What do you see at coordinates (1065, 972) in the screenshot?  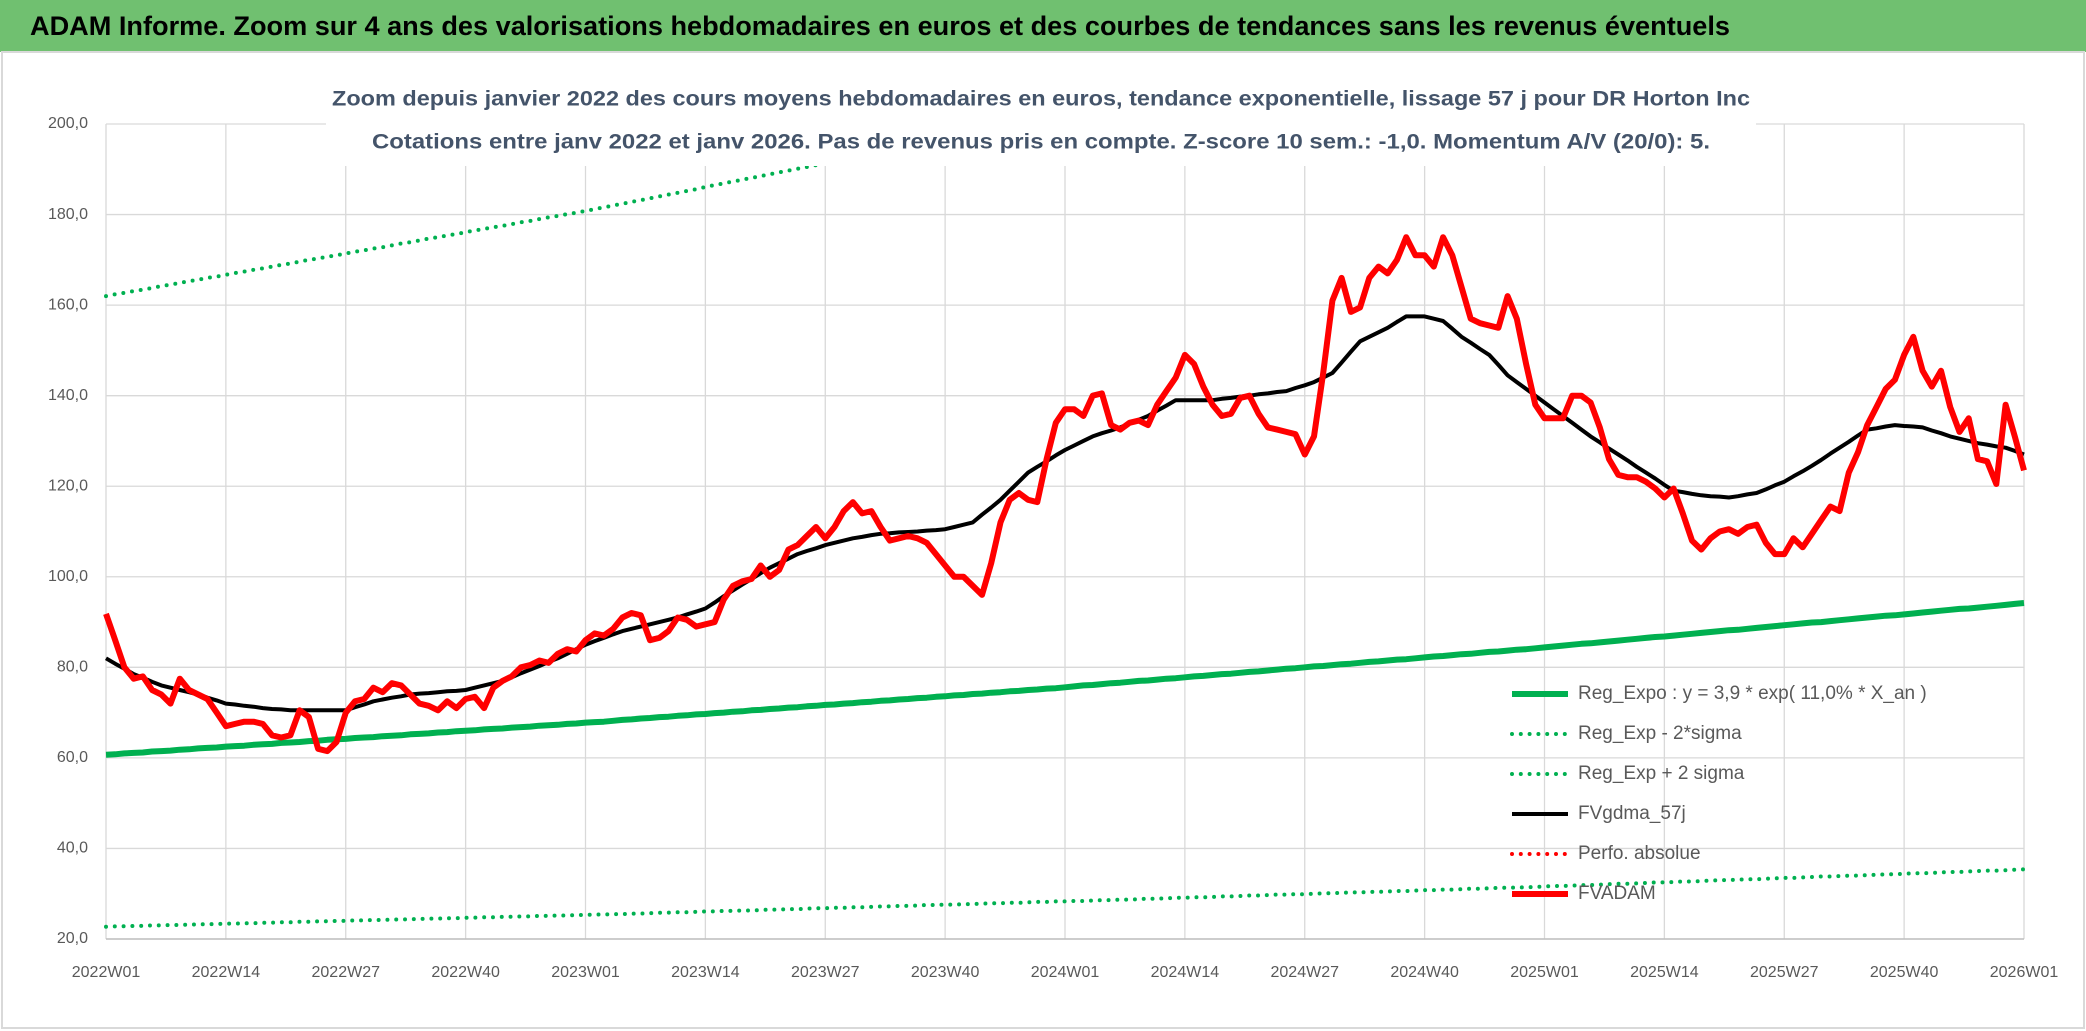 I see `x-tick-label: 2024W01` at bounding box center [1065, 972].